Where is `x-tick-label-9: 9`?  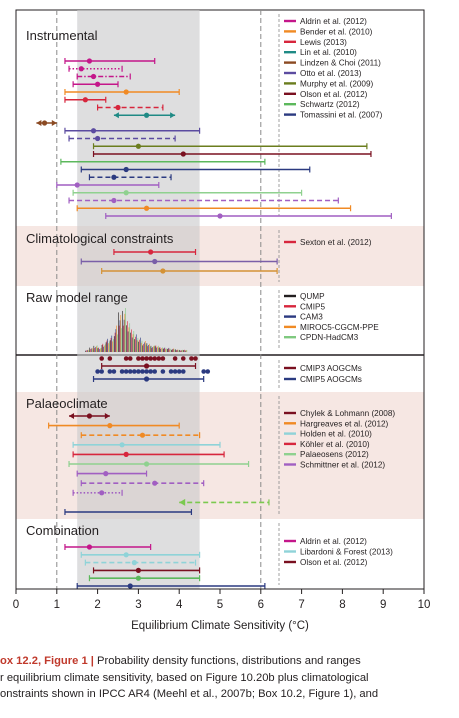
x-tick-label-9: 9 is located at coordinates (383, 605).